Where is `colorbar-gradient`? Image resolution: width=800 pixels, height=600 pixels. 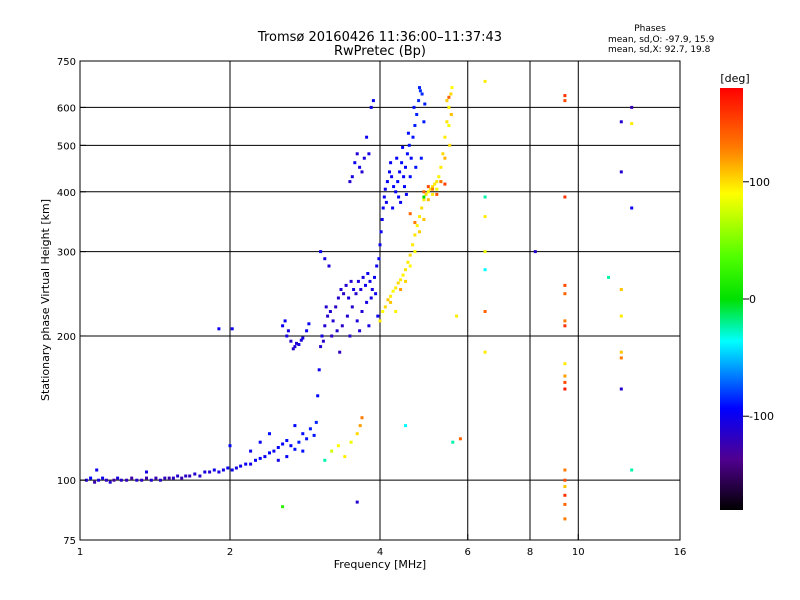
colorbar-gradient is located at coordinates (731, 299).